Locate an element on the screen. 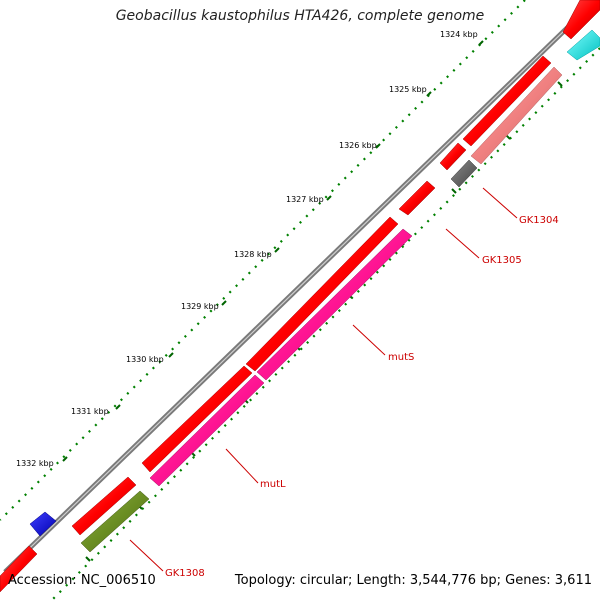  leader-gk1304 is located at coordinates (500, 203).